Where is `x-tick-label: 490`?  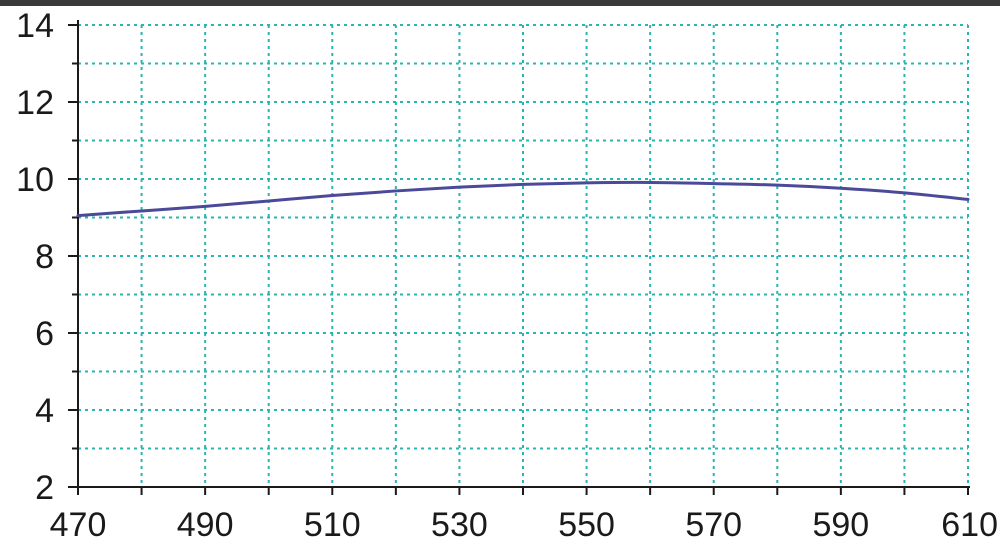 x-tick-label: 490 is located at coordinates (205, 525).